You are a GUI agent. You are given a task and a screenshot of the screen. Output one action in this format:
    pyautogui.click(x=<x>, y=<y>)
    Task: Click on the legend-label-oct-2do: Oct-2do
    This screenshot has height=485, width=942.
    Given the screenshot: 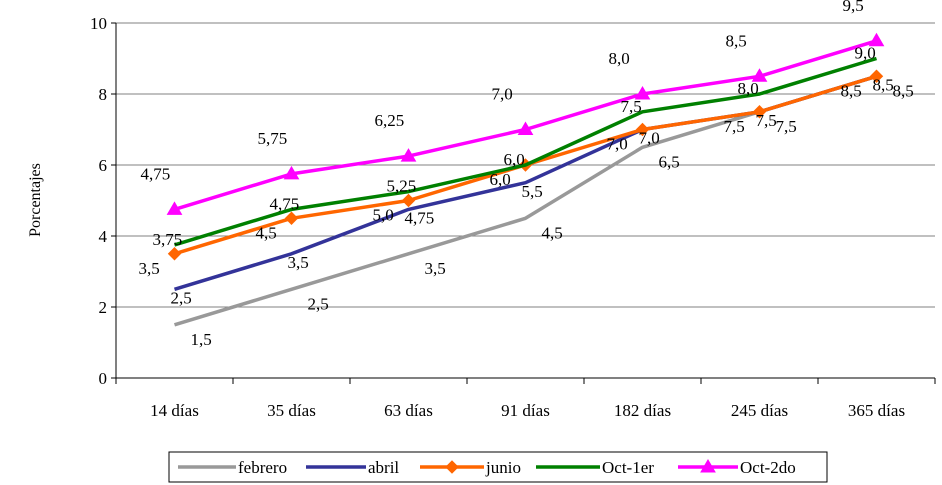 What is the action you would take?
    pyautogui.click(x=768, y=467)
    